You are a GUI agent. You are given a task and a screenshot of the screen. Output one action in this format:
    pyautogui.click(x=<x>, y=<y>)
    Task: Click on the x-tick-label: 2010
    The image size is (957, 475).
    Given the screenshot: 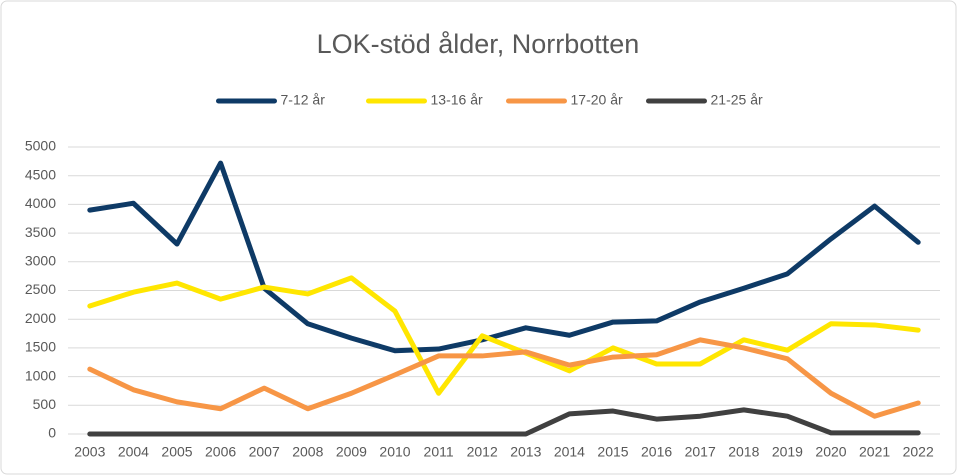 What is the action you would take?
    pyautogui.click(x=394, y=452)
    